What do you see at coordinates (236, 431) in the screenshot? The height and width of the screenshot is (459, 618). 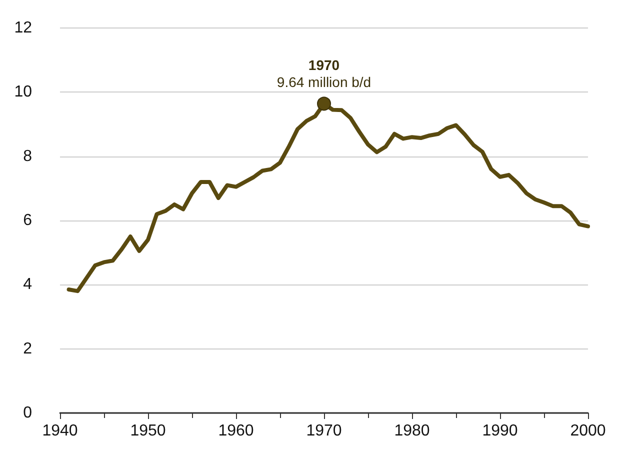 I see `x-tick-label: 1960` at bounding box center [236, 431].